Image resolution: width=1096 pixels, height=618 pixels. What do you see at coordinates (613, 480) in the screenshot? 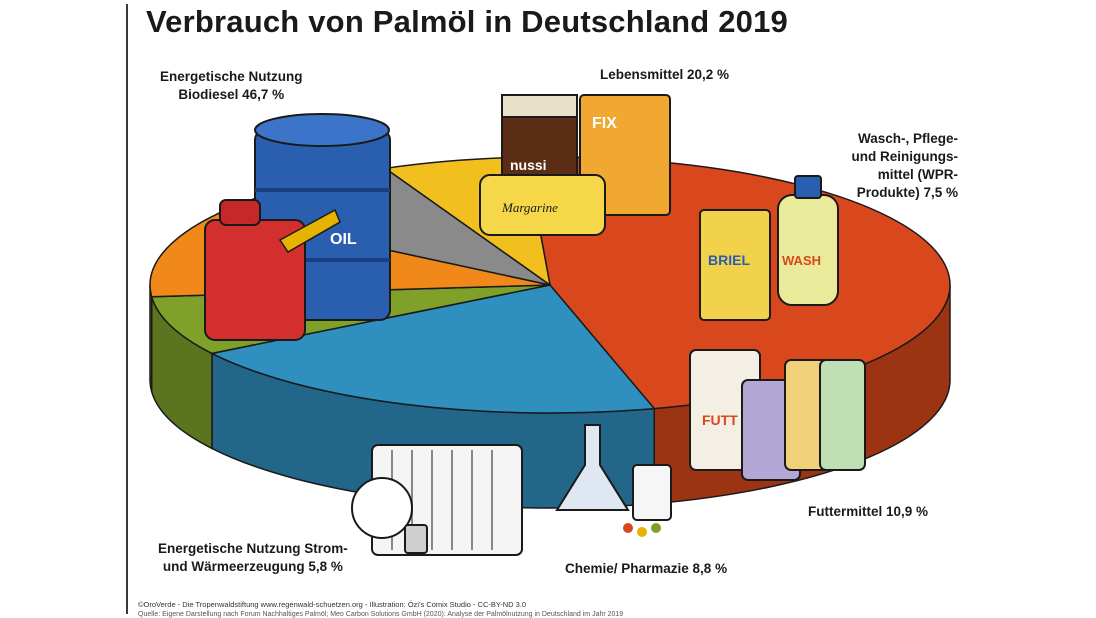
I see `lab-flask-illustration` at bounding box center [613, 480].